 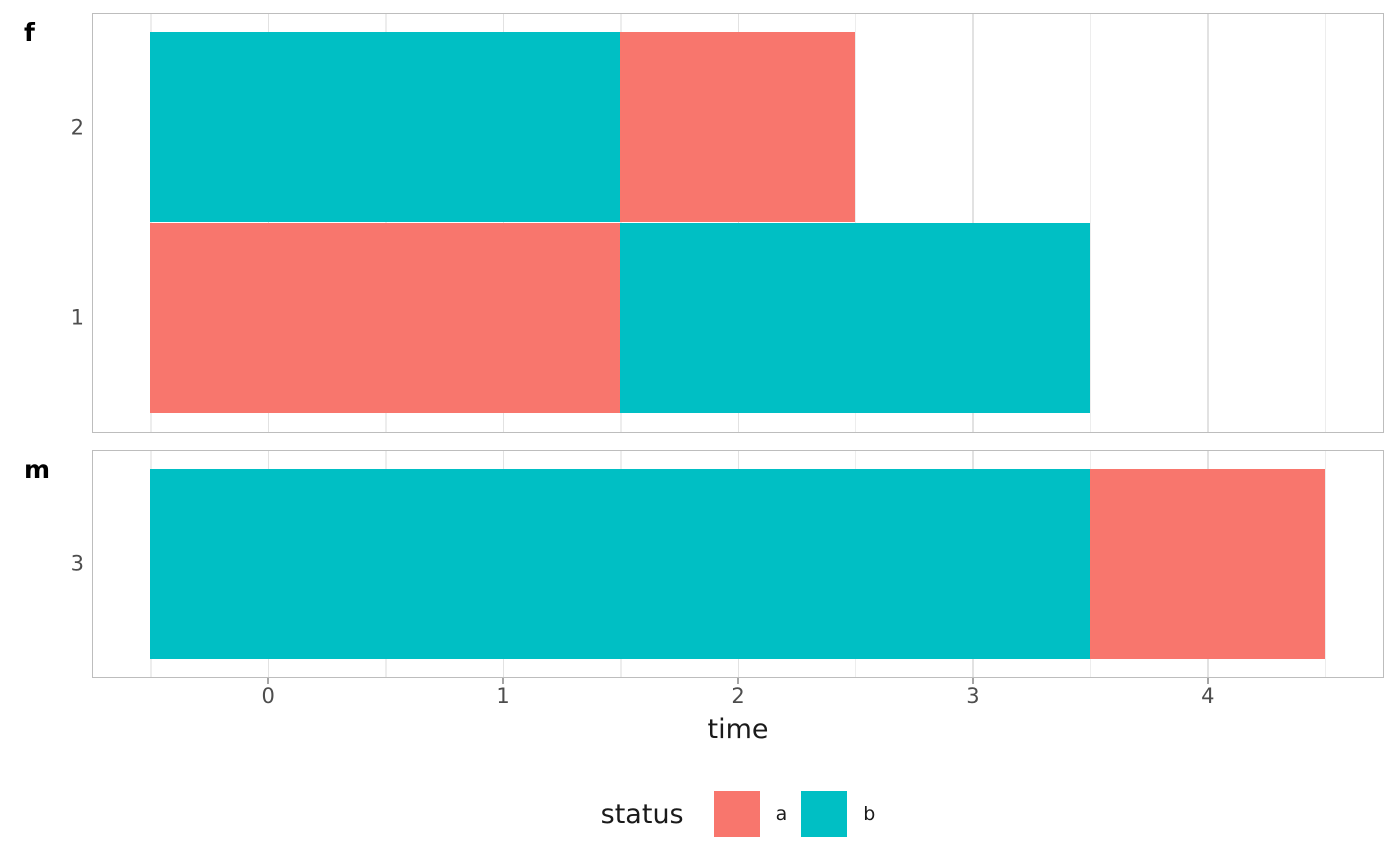 I want to click on y-category-label: 2, so click(x=77, y=127).